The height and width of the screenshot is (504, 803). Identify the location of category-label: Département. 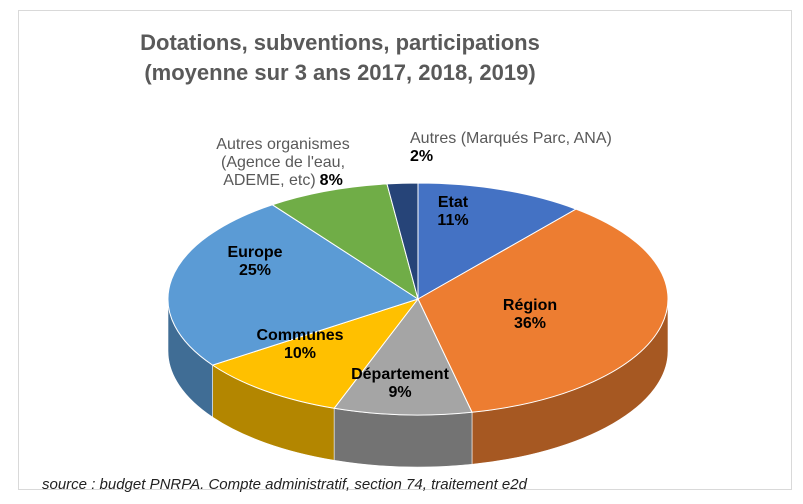
(400, 374).